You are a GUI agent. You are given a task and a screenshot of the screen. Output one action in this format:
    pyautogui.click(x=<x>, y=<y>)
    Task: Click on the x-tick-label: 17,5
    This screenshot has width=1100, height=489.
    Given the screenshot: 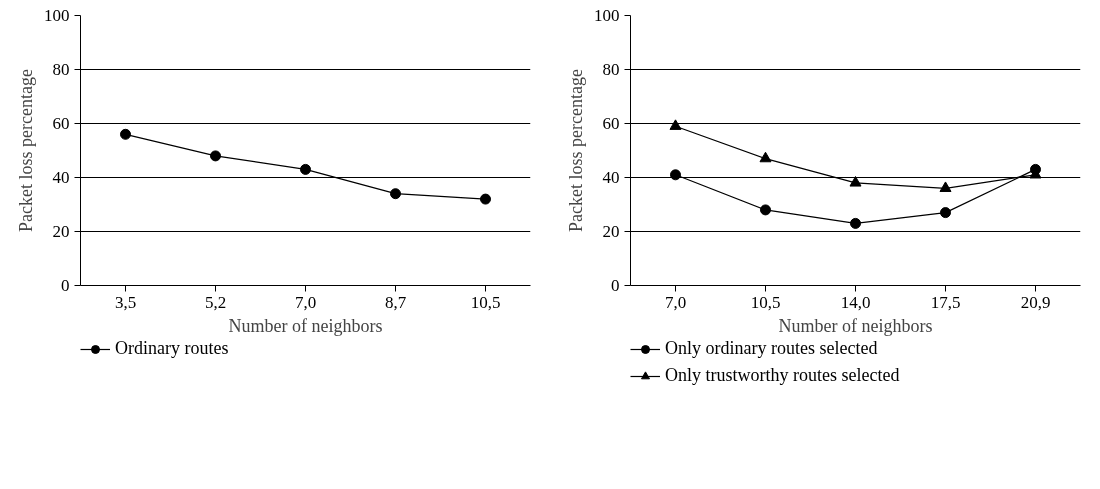 What is the action you would take?
    pyautogui.click(x=945, y=302)
    